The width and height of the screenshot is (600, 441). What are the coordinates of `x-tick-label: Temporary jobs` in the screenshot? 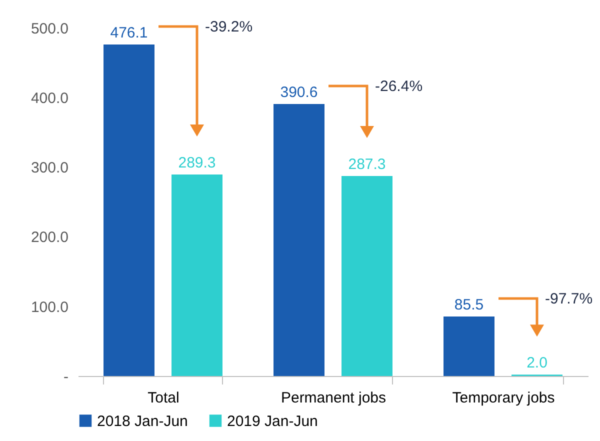 It's located at (503, 398).